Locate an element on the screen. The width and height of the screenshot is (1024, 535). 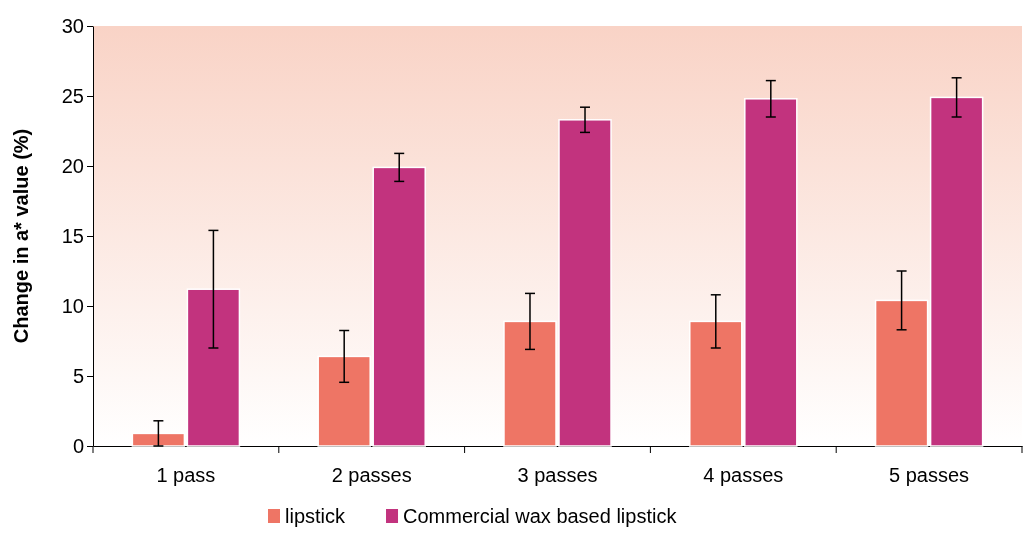
x-tick-label: 1 pass is located at coordinates (186, 475).